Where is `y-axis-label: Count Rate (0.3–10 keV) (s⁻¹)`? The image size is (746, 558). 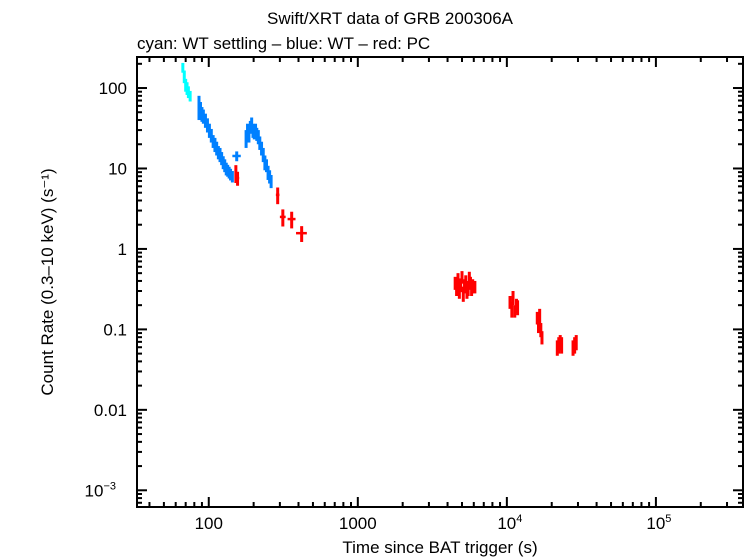 y-axis-label: Count Rate (0.3–10 keV) (s⁻¹) is located at coordinates (47, 281).